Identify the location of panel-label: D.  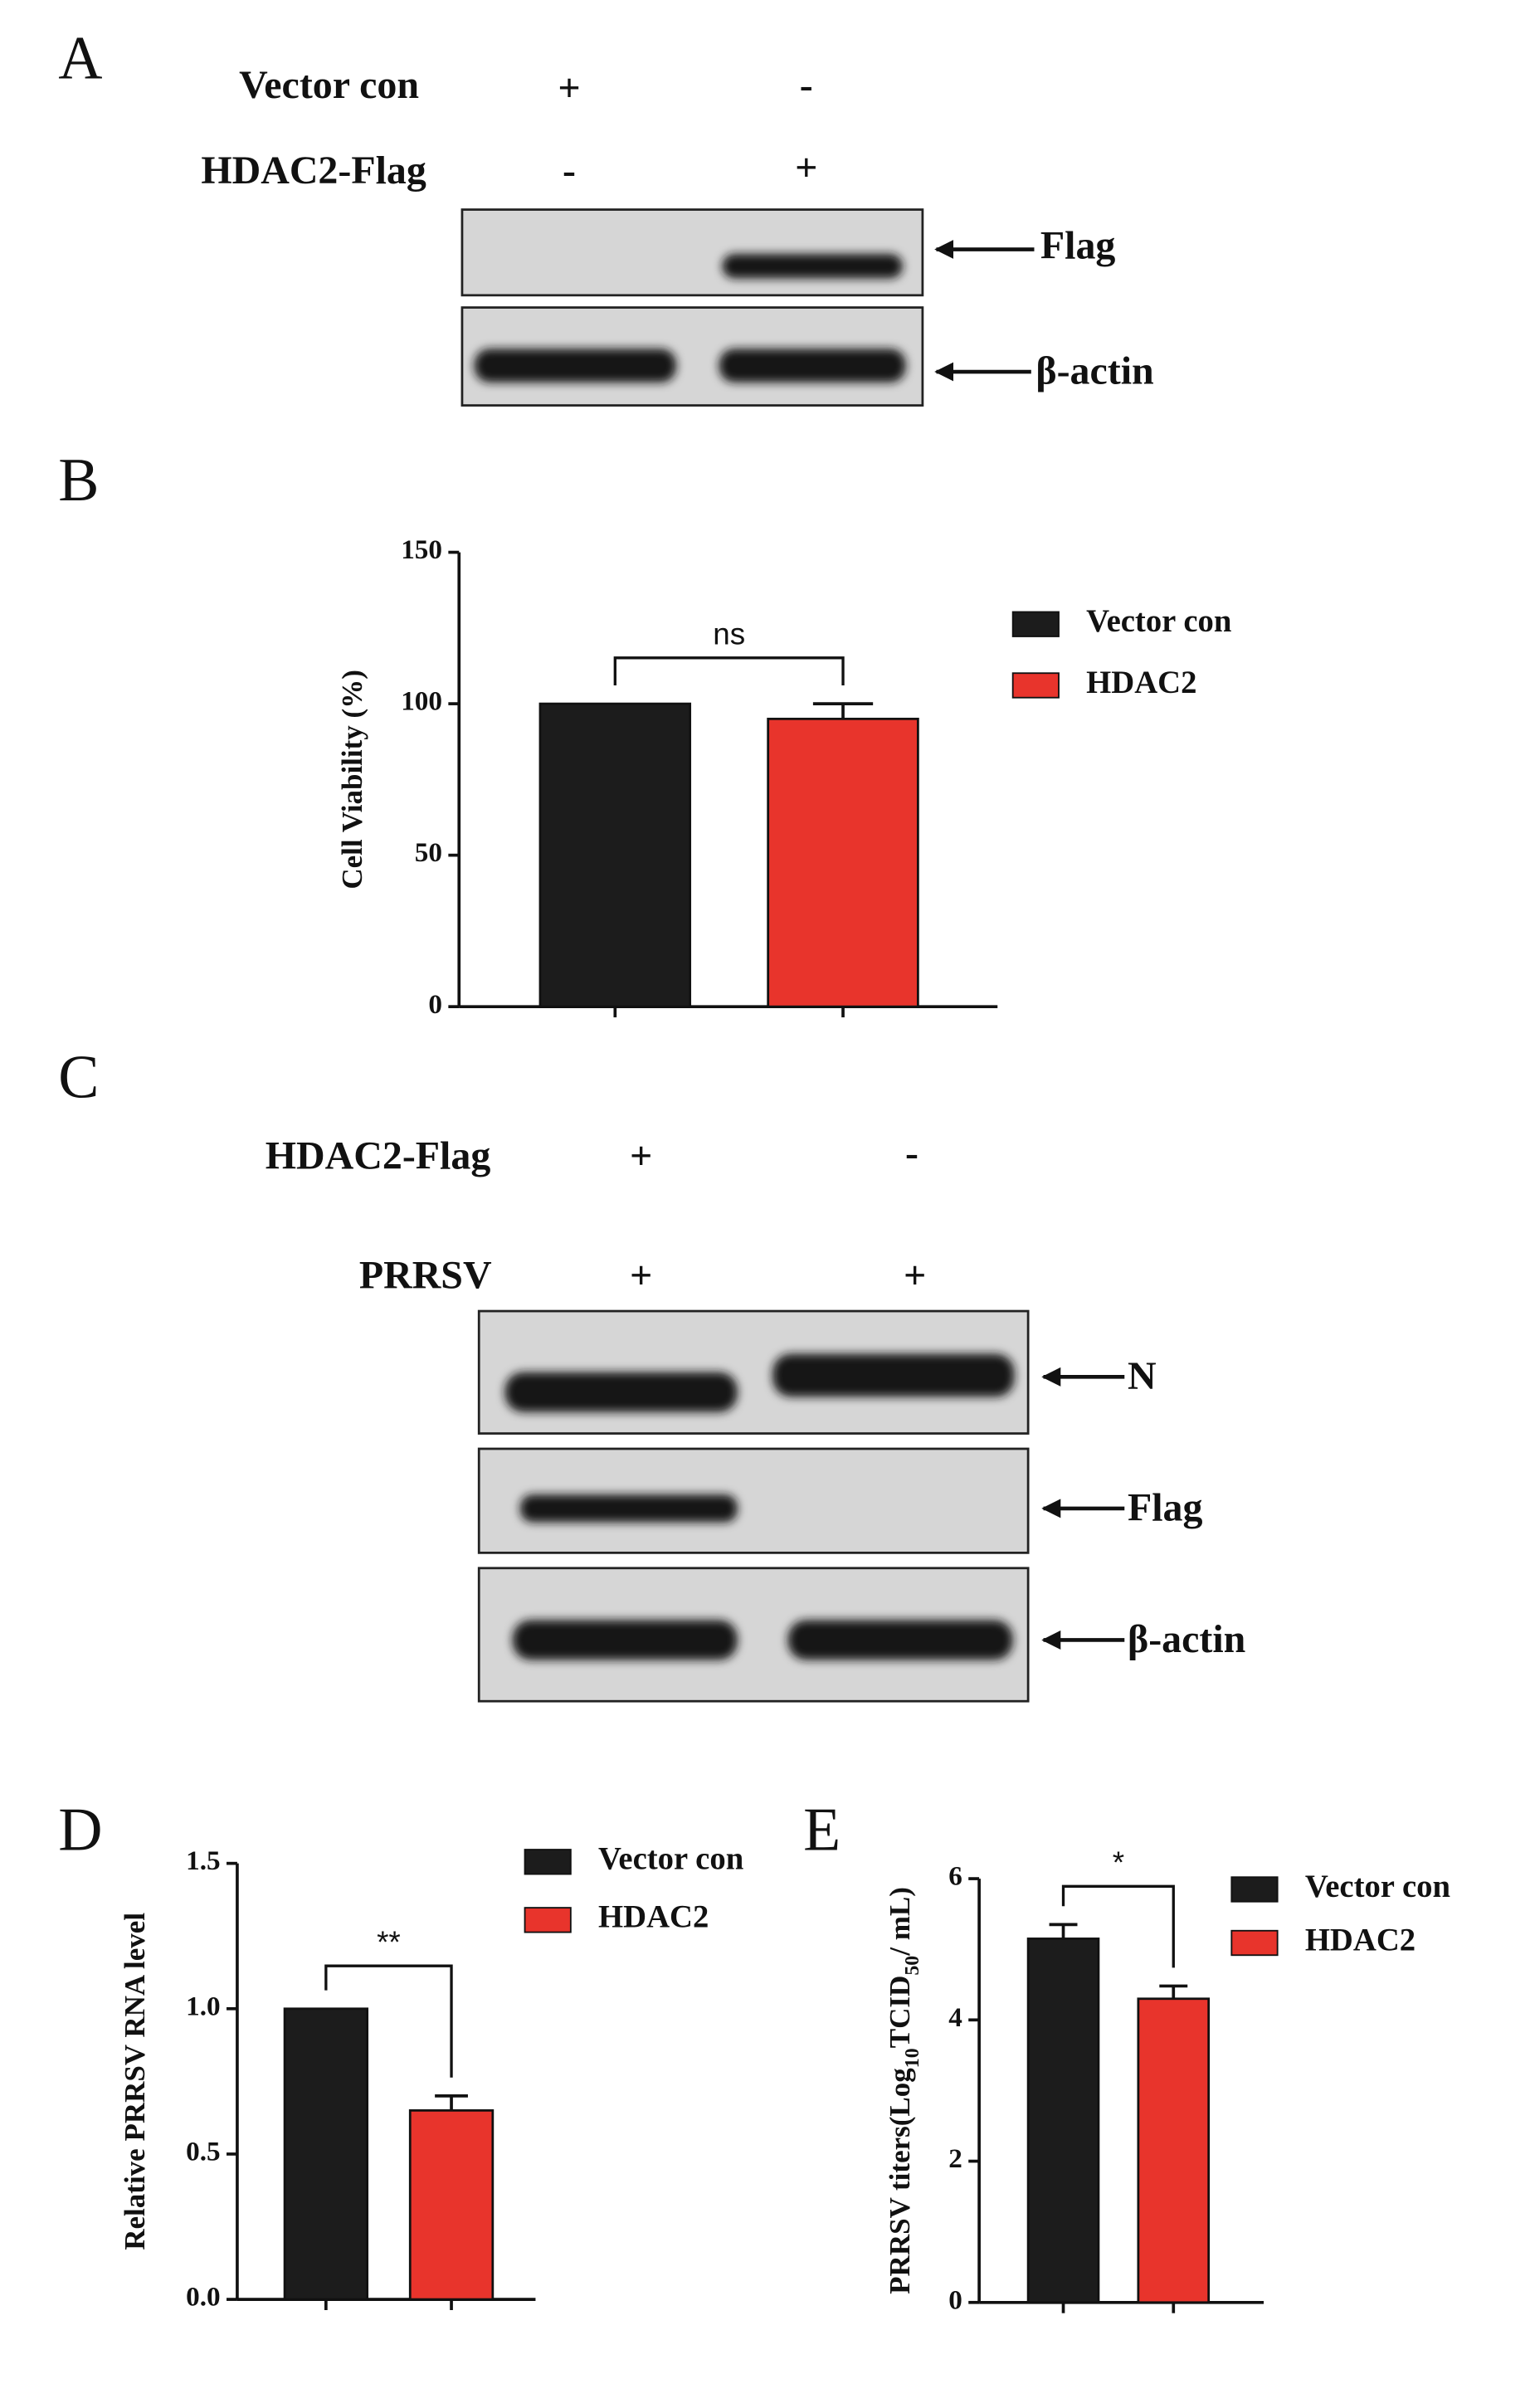
(80, 1829).